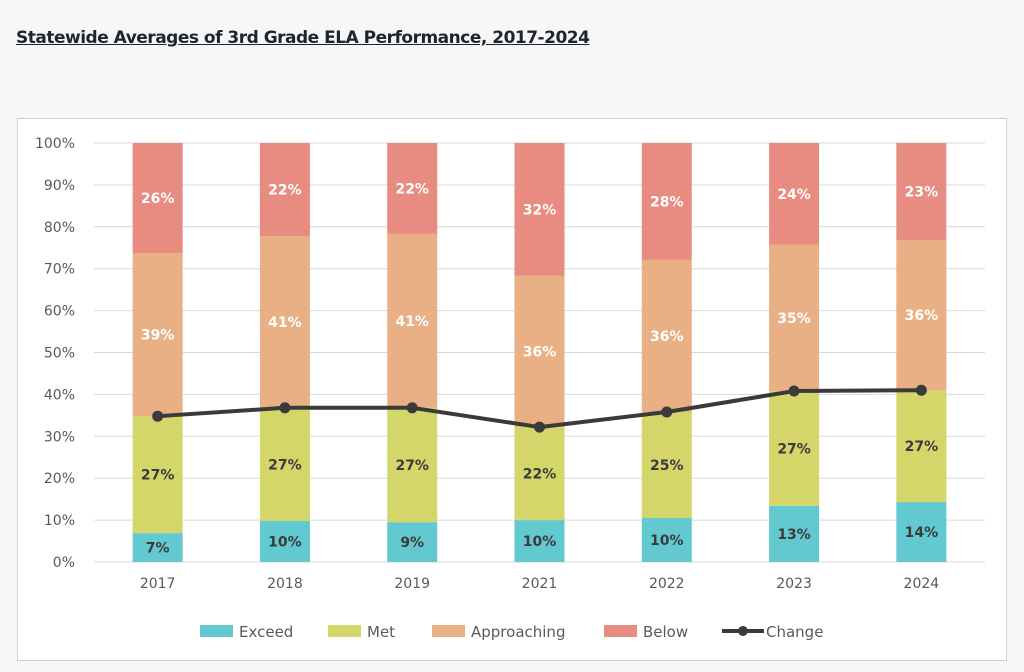 Image resolution: width=1024 pixels, height=672 pixels. What do you see at coordinates (540, 584) in the screenshot?
I see `x-tick-label: 2021` at bounding box center [540, 584].